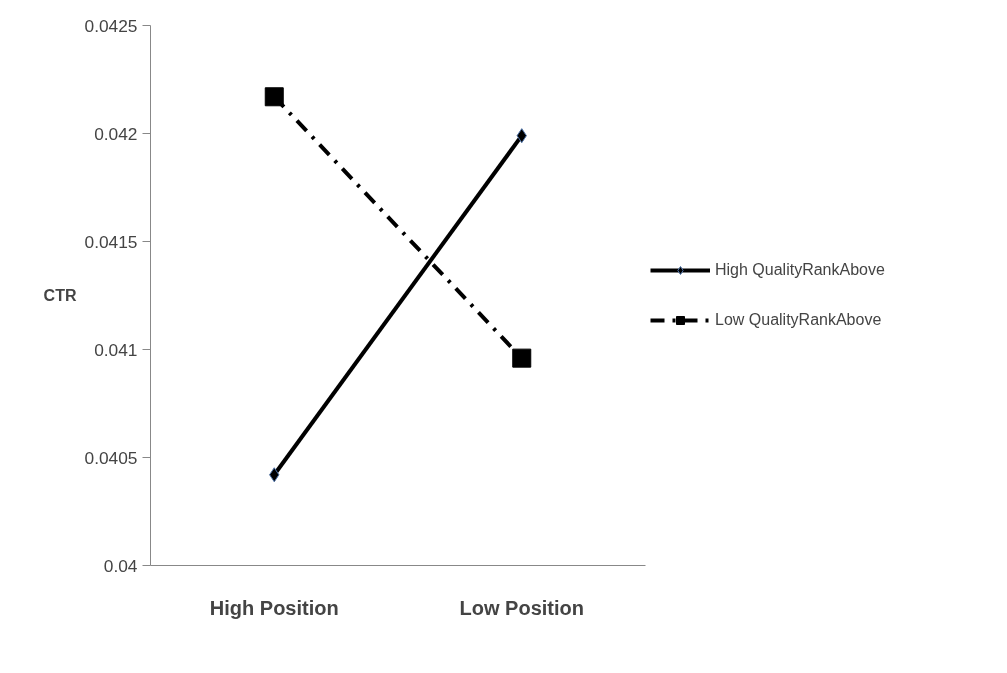  Describe the element at coordinates (111, 457) in the screenshot. I see `y-tick-label: 0.0405` at that location.